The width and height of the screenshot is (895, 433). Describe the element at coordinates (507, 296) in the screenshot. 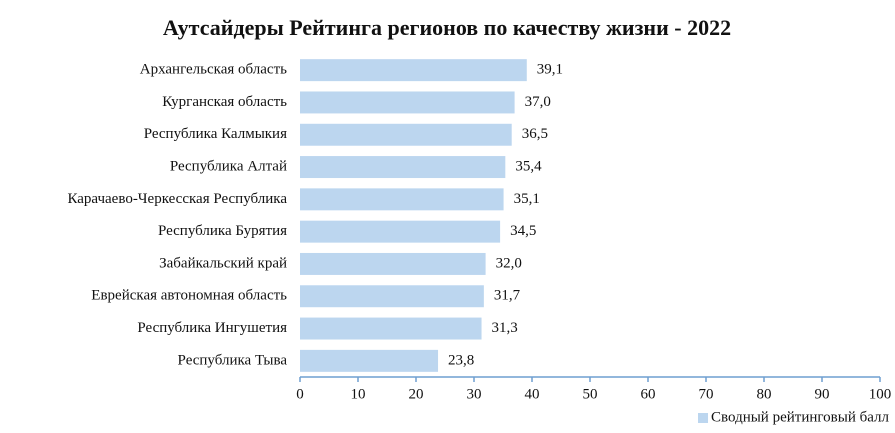

I see `data-label: 31,7` at that location.